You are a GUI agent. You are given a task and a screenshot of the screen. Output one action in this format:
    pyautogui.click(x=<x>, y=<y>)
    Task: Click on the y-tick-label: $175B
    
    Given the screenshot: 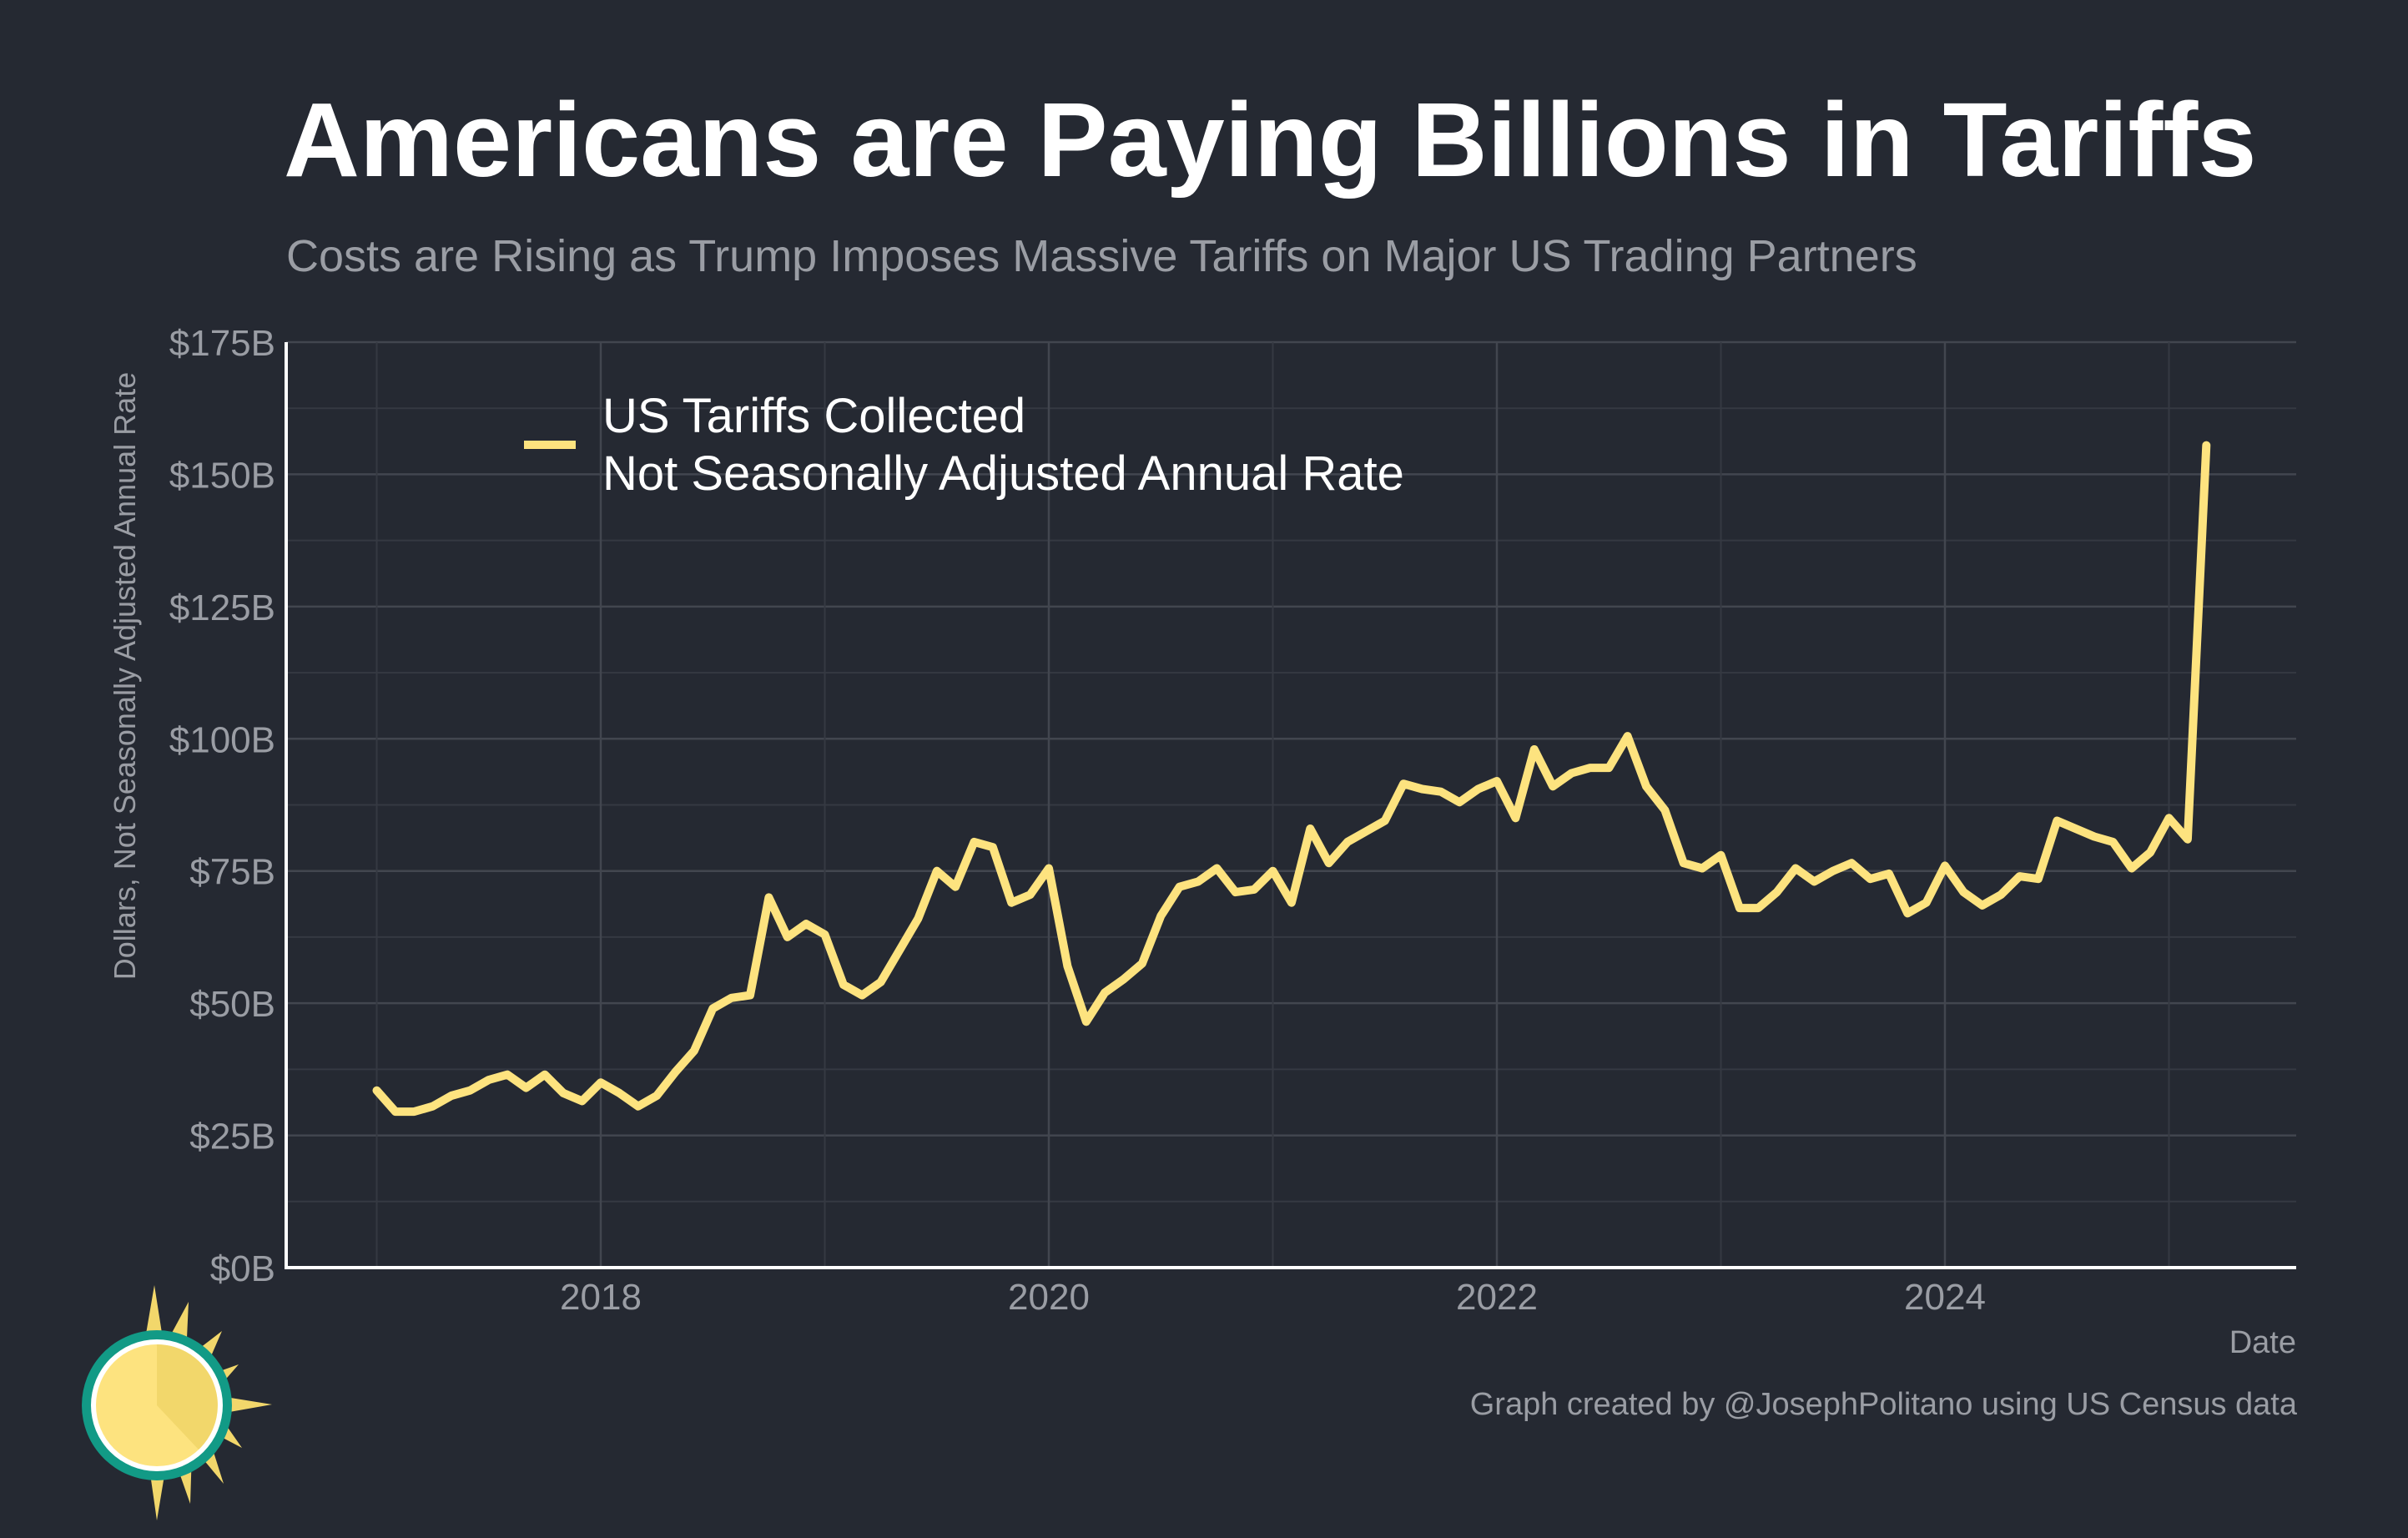 What is the action you would take?
    pyautogui.click(x=222, y=343)
    